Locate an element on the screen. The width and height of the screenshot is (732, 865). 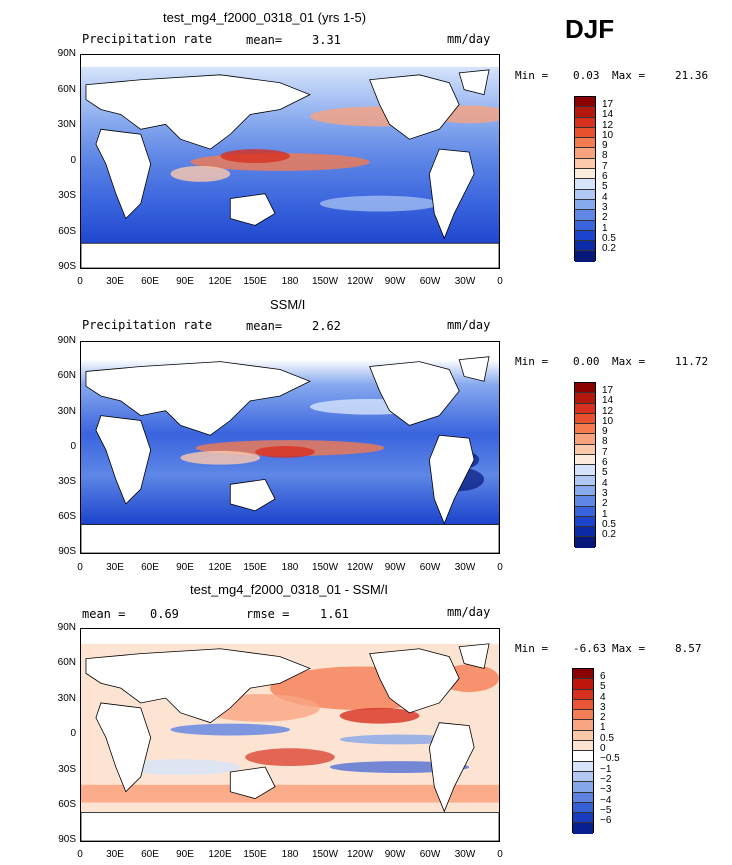
panel1-max-label: Max = is located at coordinates (629, 75).